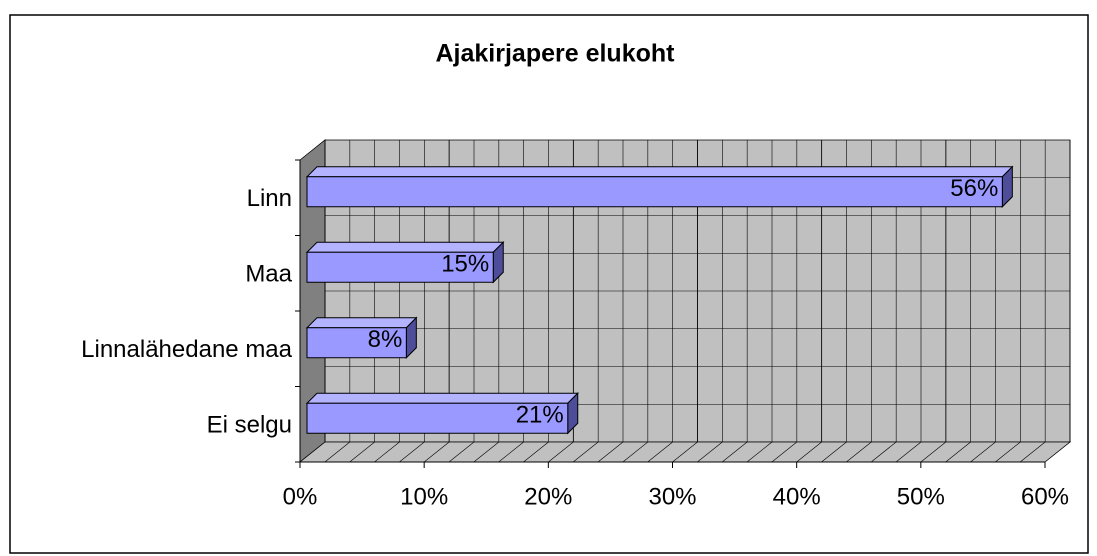 This screenshot has width=1097, height=556. I want to click on bar-top, so click(659, 172).